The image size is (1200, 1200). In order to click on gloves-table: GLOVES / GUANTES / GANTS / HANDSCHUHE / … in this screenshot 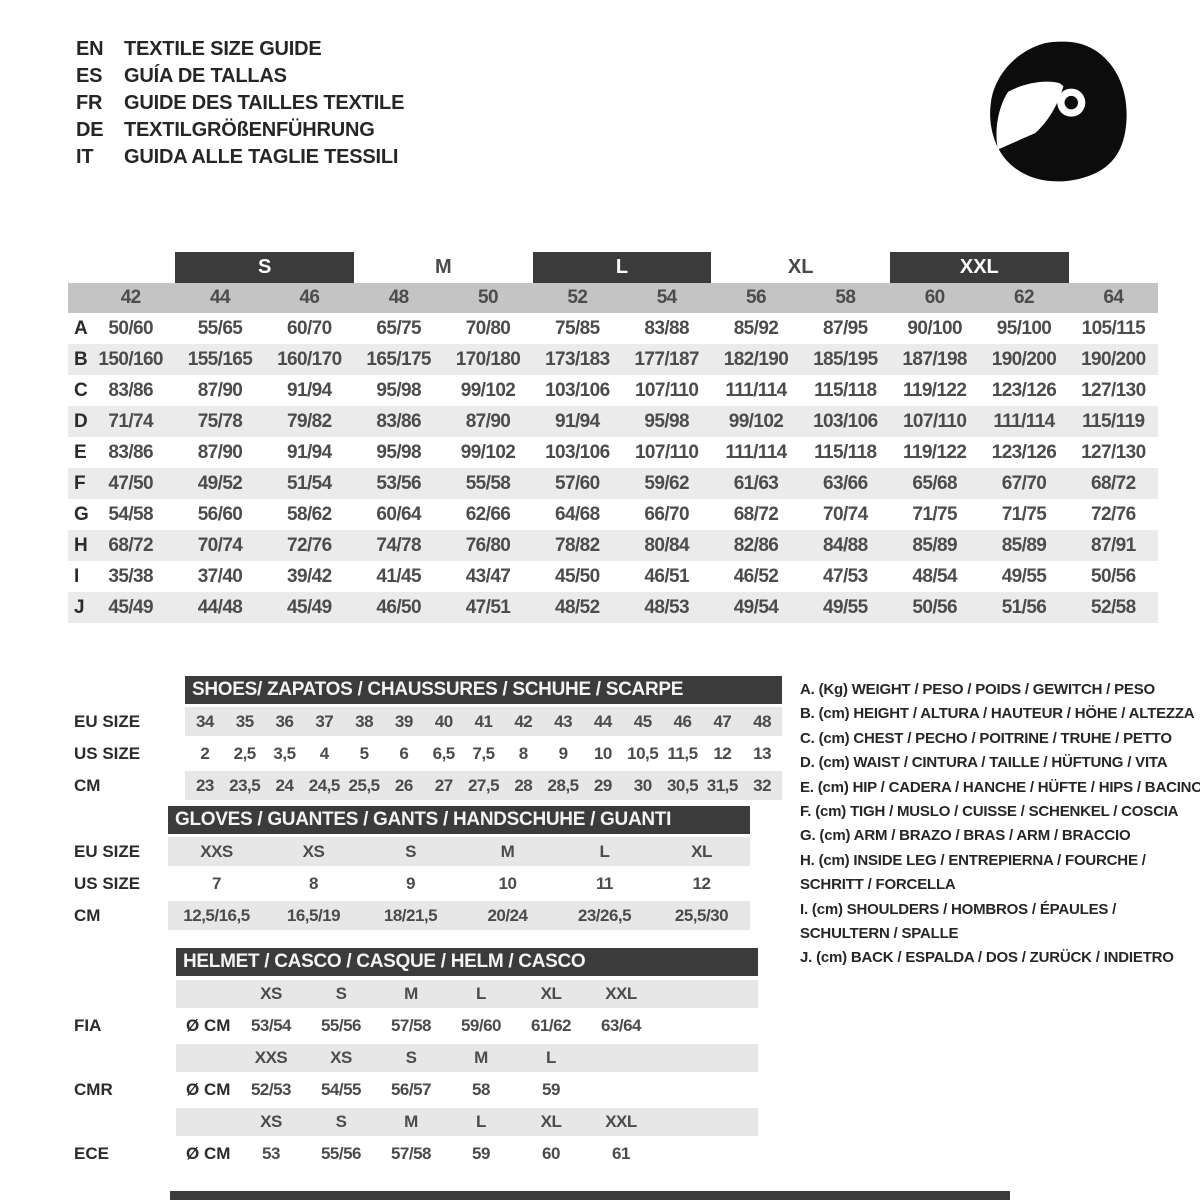, I will do `click(409, 868)`.